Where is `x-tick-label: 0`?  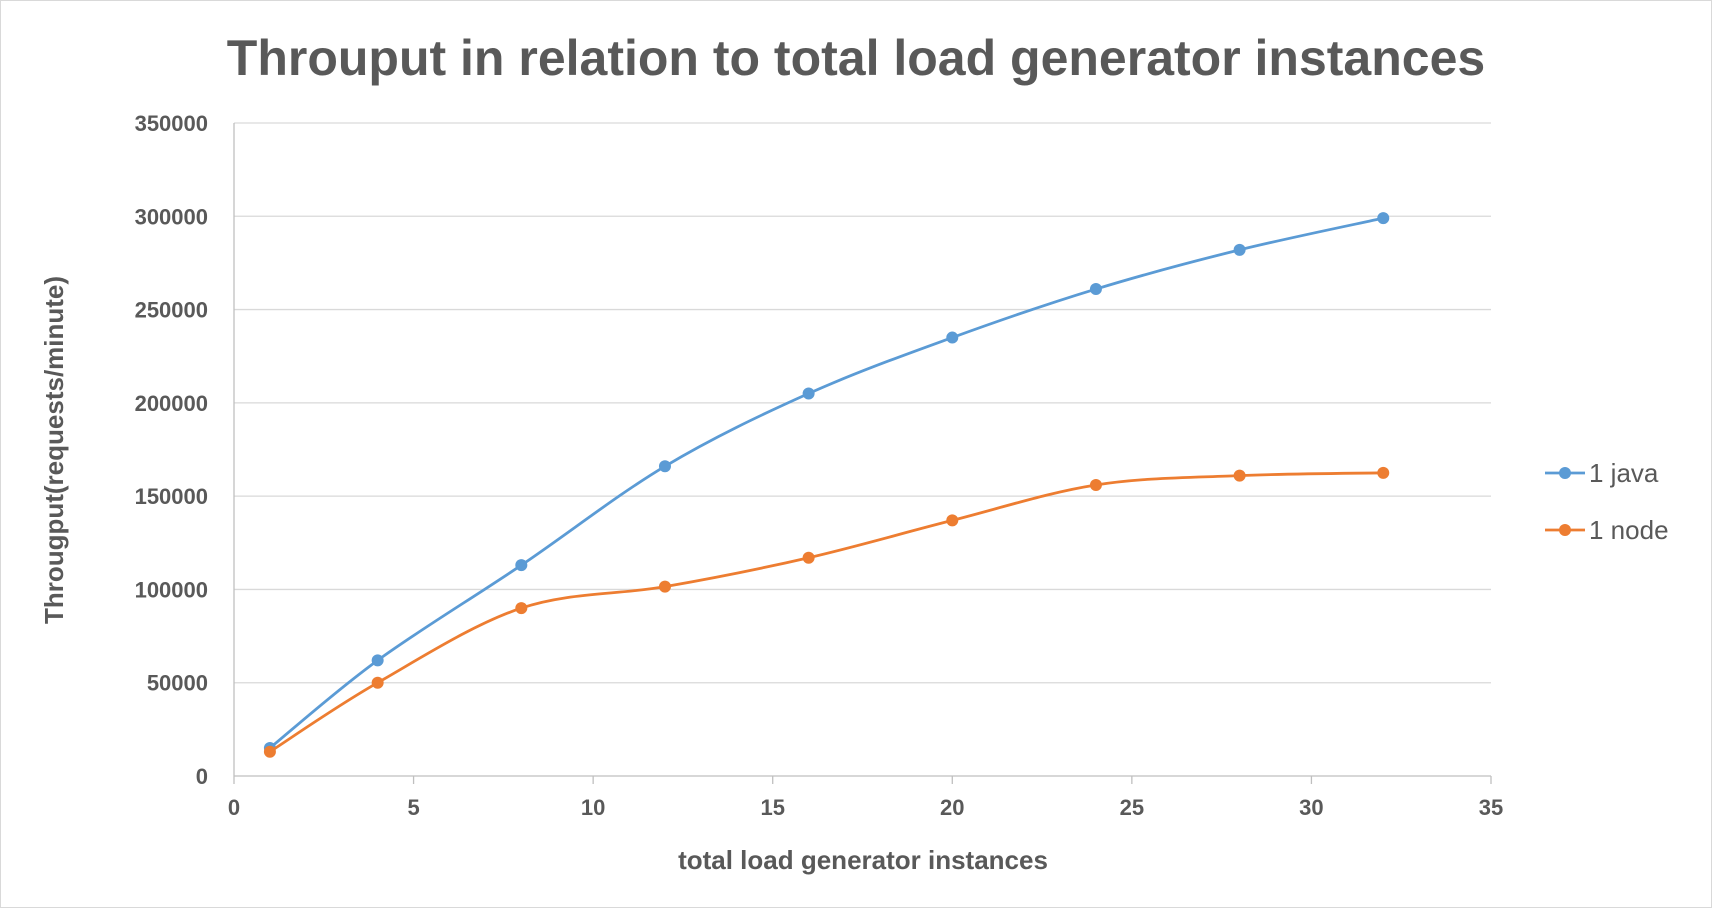 x-tick-label: 0 is located at coordinates (234, 807).